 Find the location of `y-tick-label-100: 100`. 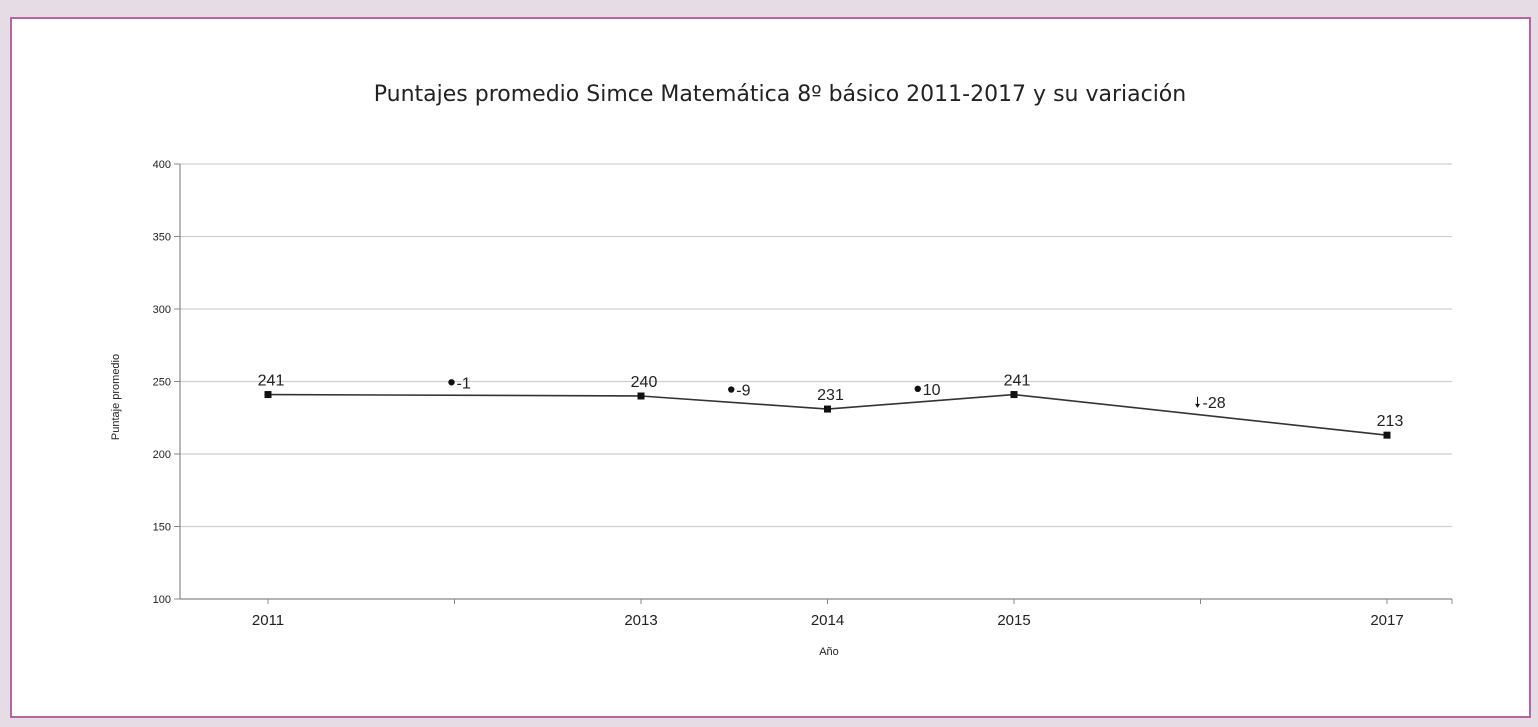

y-tick-label-100: 100 is located at coordinates (162, 600).